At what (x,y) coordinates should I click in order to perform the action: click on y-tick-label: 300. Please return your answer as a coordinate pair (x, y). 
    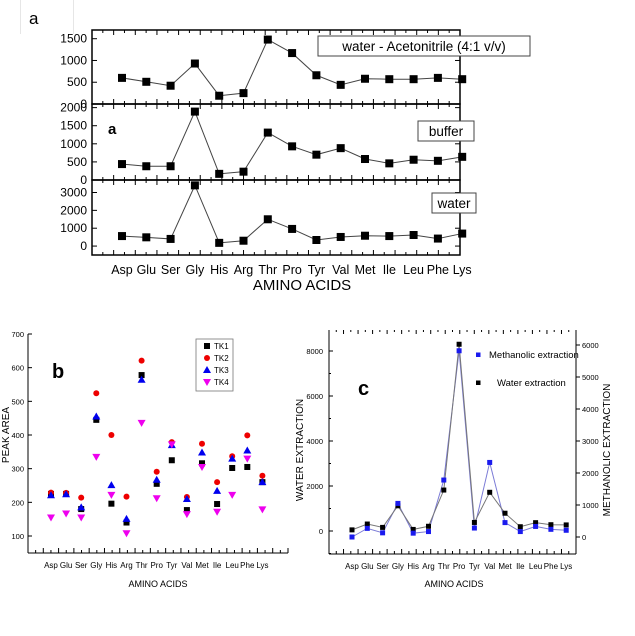
    Looking at the image, I should click on (17, 469).